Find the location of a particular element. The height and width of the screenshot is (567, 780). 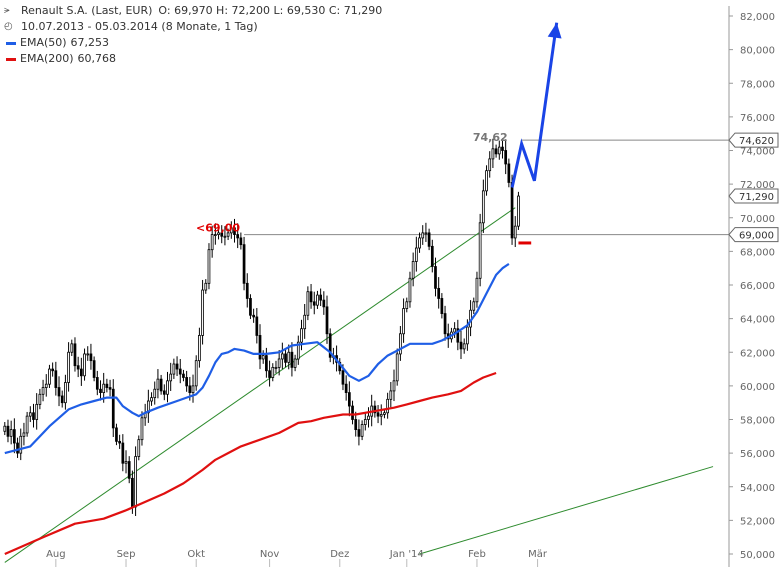

y-tick-label: 80,000 is located at coordinates (757, 51).